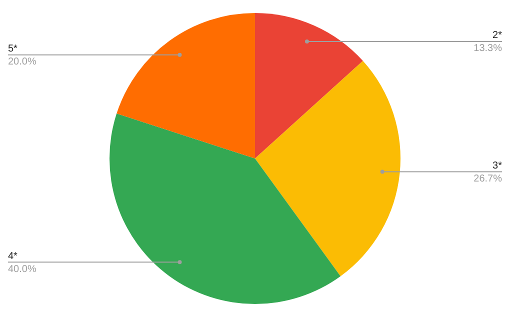 The image size is (510, 317). I want to click on slice-label: 2*, so click(497, 36).